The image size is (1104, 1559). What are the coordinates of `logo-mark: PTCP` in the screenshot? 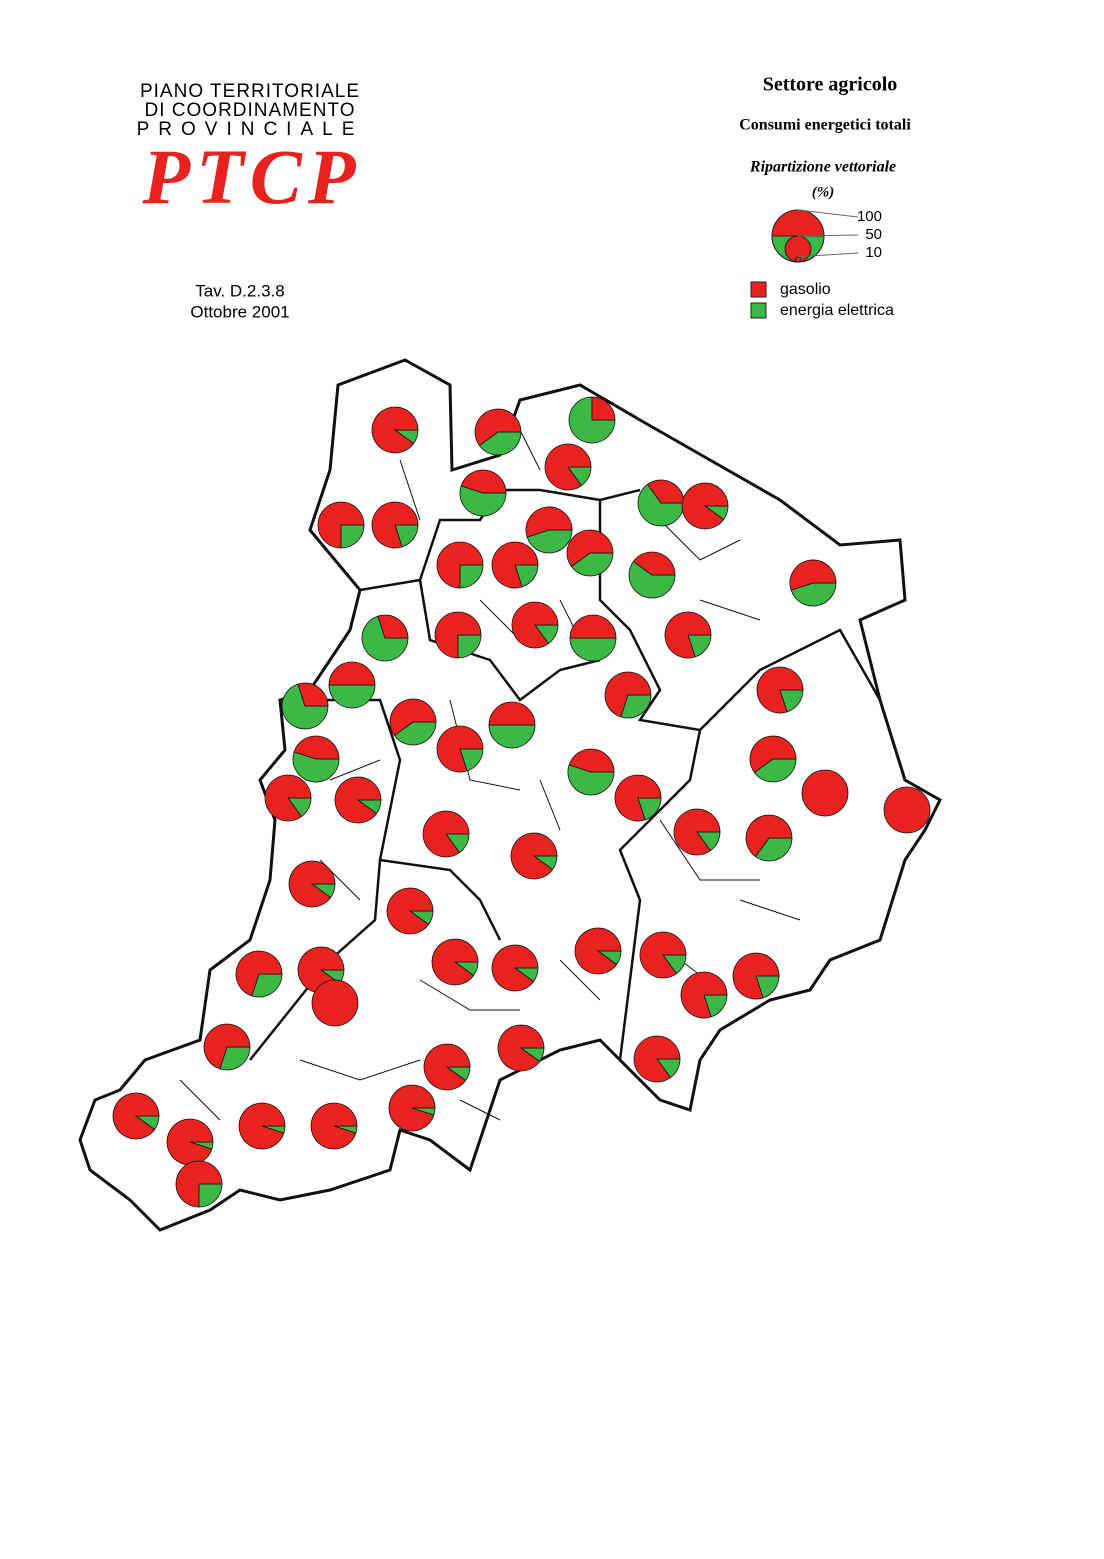 It's located at (252, 176).